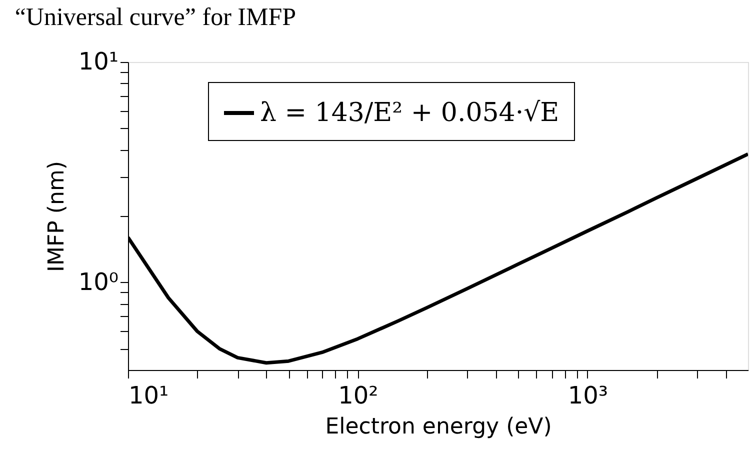 This screenshot has width=752, height=458. I want to click on x-axis-title: Electron energy (eV), so click(438, 427).